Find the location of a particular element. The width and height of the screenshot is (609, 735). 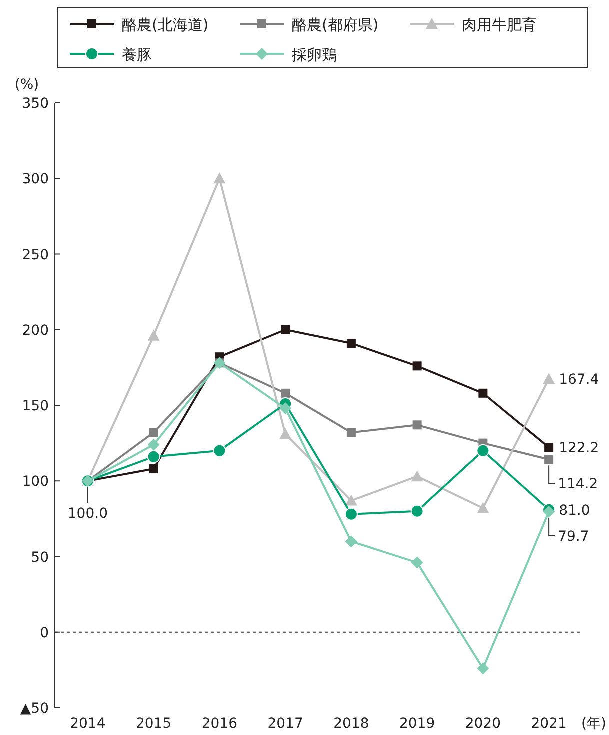

y-tick-label: 50 is located at coordinates (40, 558).